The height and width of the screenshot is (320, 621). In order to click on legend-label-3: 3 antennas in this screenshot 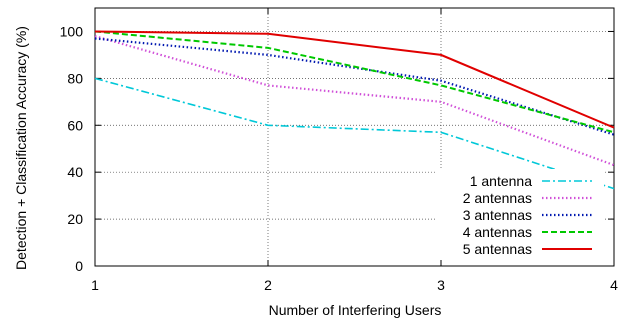, I will do `click(497, 215)`.